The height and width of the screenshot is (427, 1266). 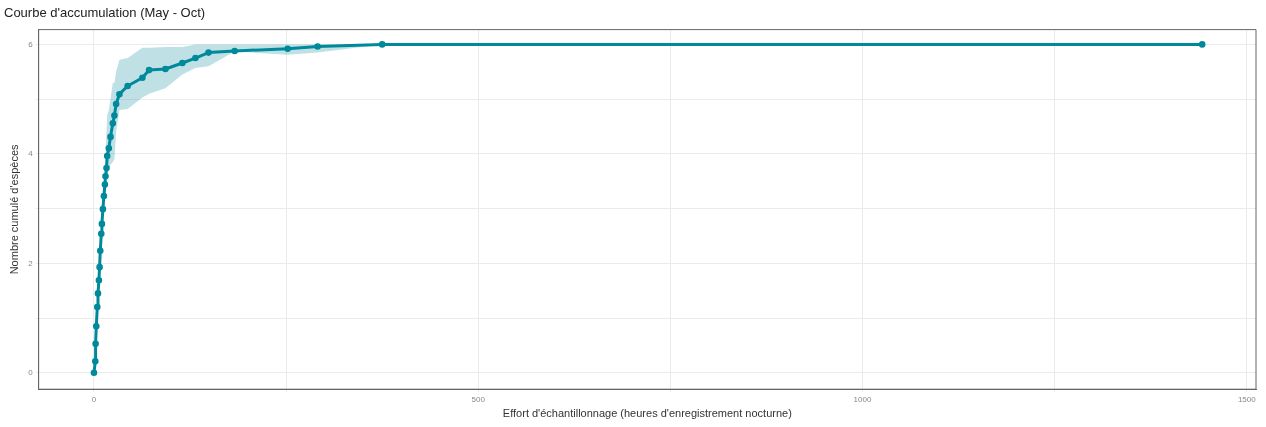 I want to click on x-axis-title: Effort d'échantillonnage (heures d'enregistrement nocturne), so click(x=647, y=413).